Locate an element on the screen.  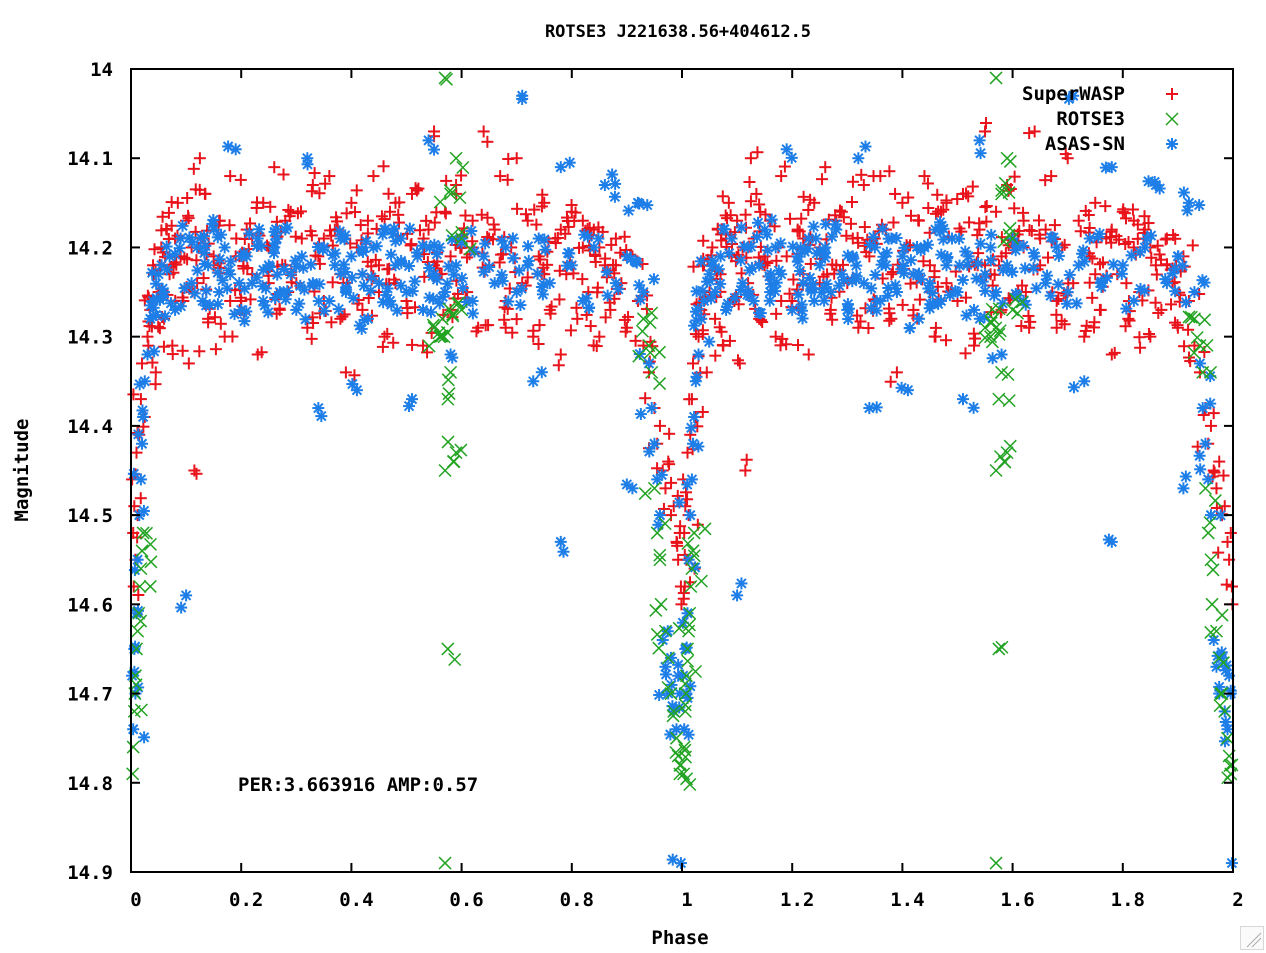
x-tick-label: 1.6 is located at coordinates (1017, 900).